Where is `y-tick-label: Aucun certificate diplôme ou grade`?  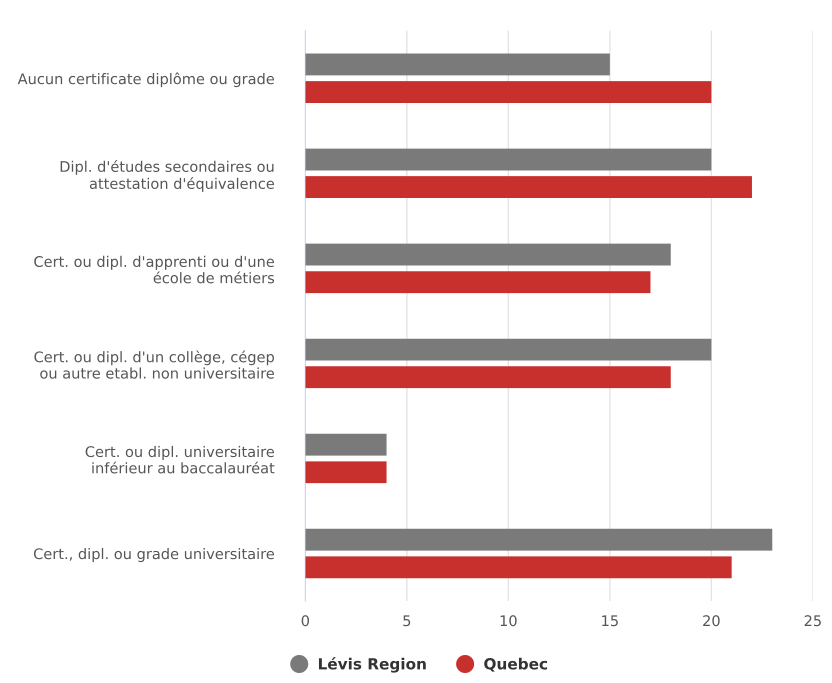 y-tick-label: Aucun certificate diplôme ou grade is located at coordinates (146, 80).